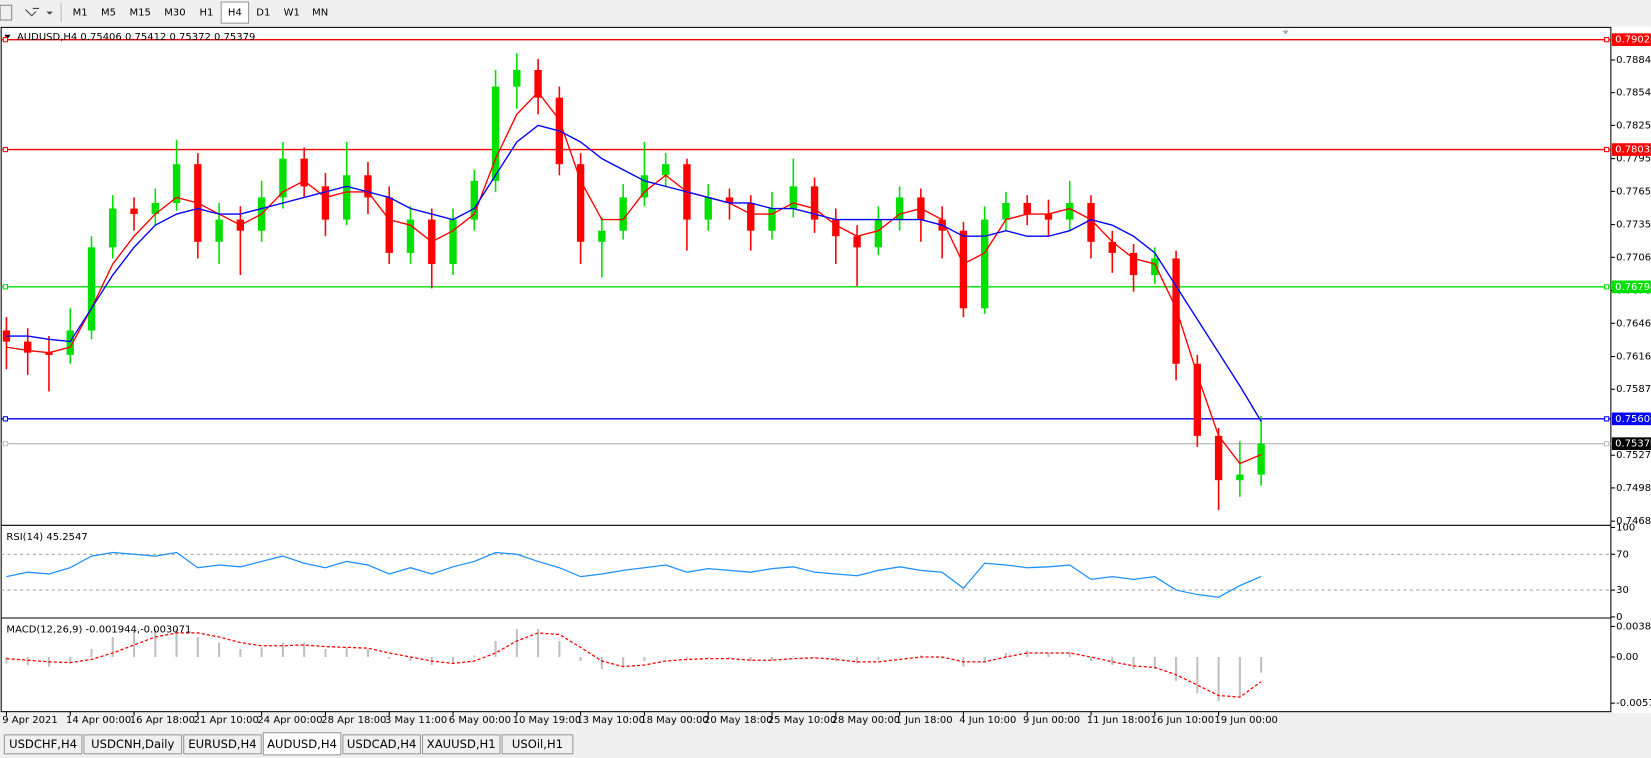 The image size is (1651, 758). I want to click on tab-label: AUDUSD,H4, so click(302, 744).